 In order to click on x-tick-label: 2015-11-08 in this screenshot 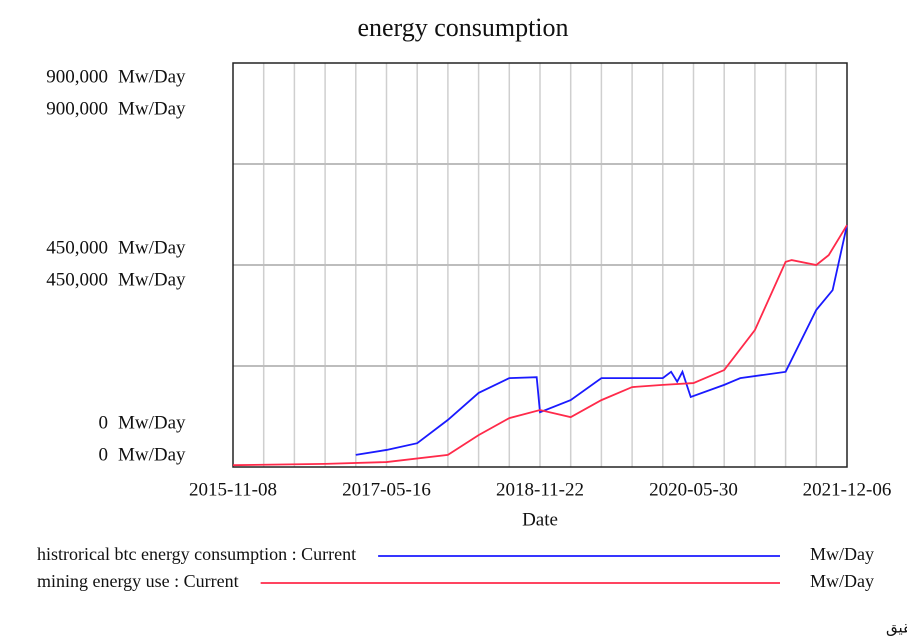, I will do `click(233, 489)`.